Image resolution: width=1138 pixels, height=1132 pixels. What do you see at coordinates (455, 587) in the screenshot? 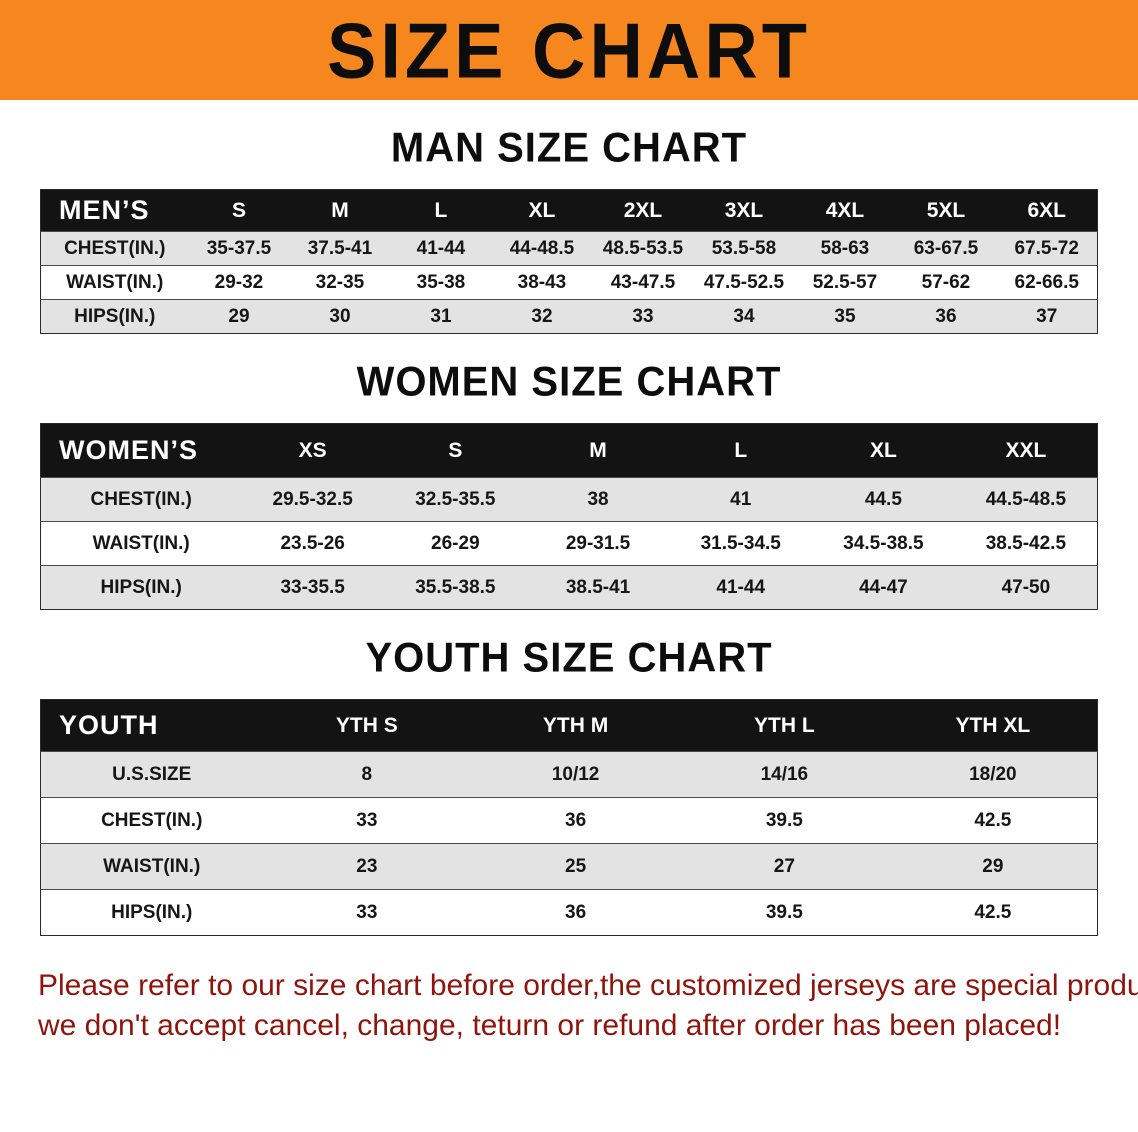
I see `size-value: 35.5-38.5` at bounding box center [455, 587].